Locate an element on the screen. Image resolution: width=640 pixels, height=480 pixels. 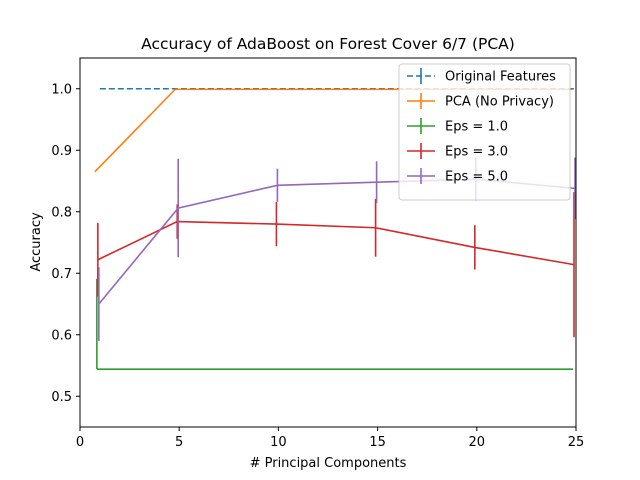
x-tick-label: 25 is located at coordinates (576, 442).